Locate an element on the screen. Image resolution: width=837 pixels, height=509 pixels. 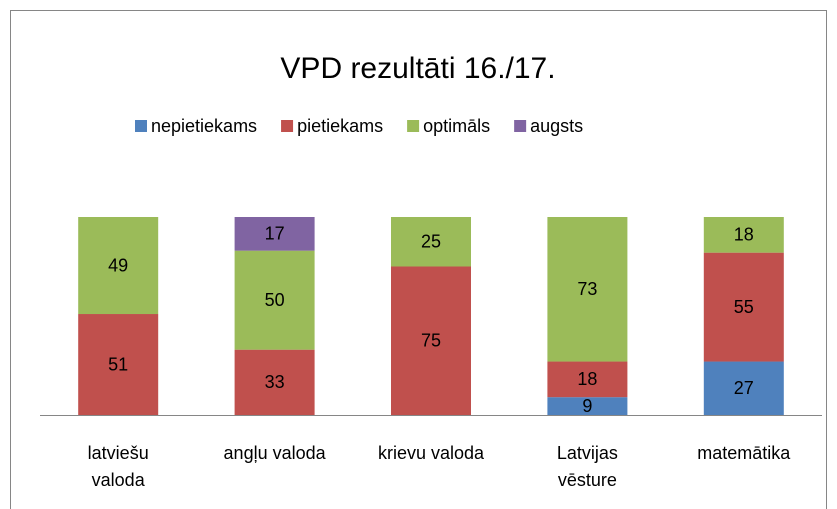
chart-title: VPD rezultāti 16./17. is located at coordinates (417, 68).